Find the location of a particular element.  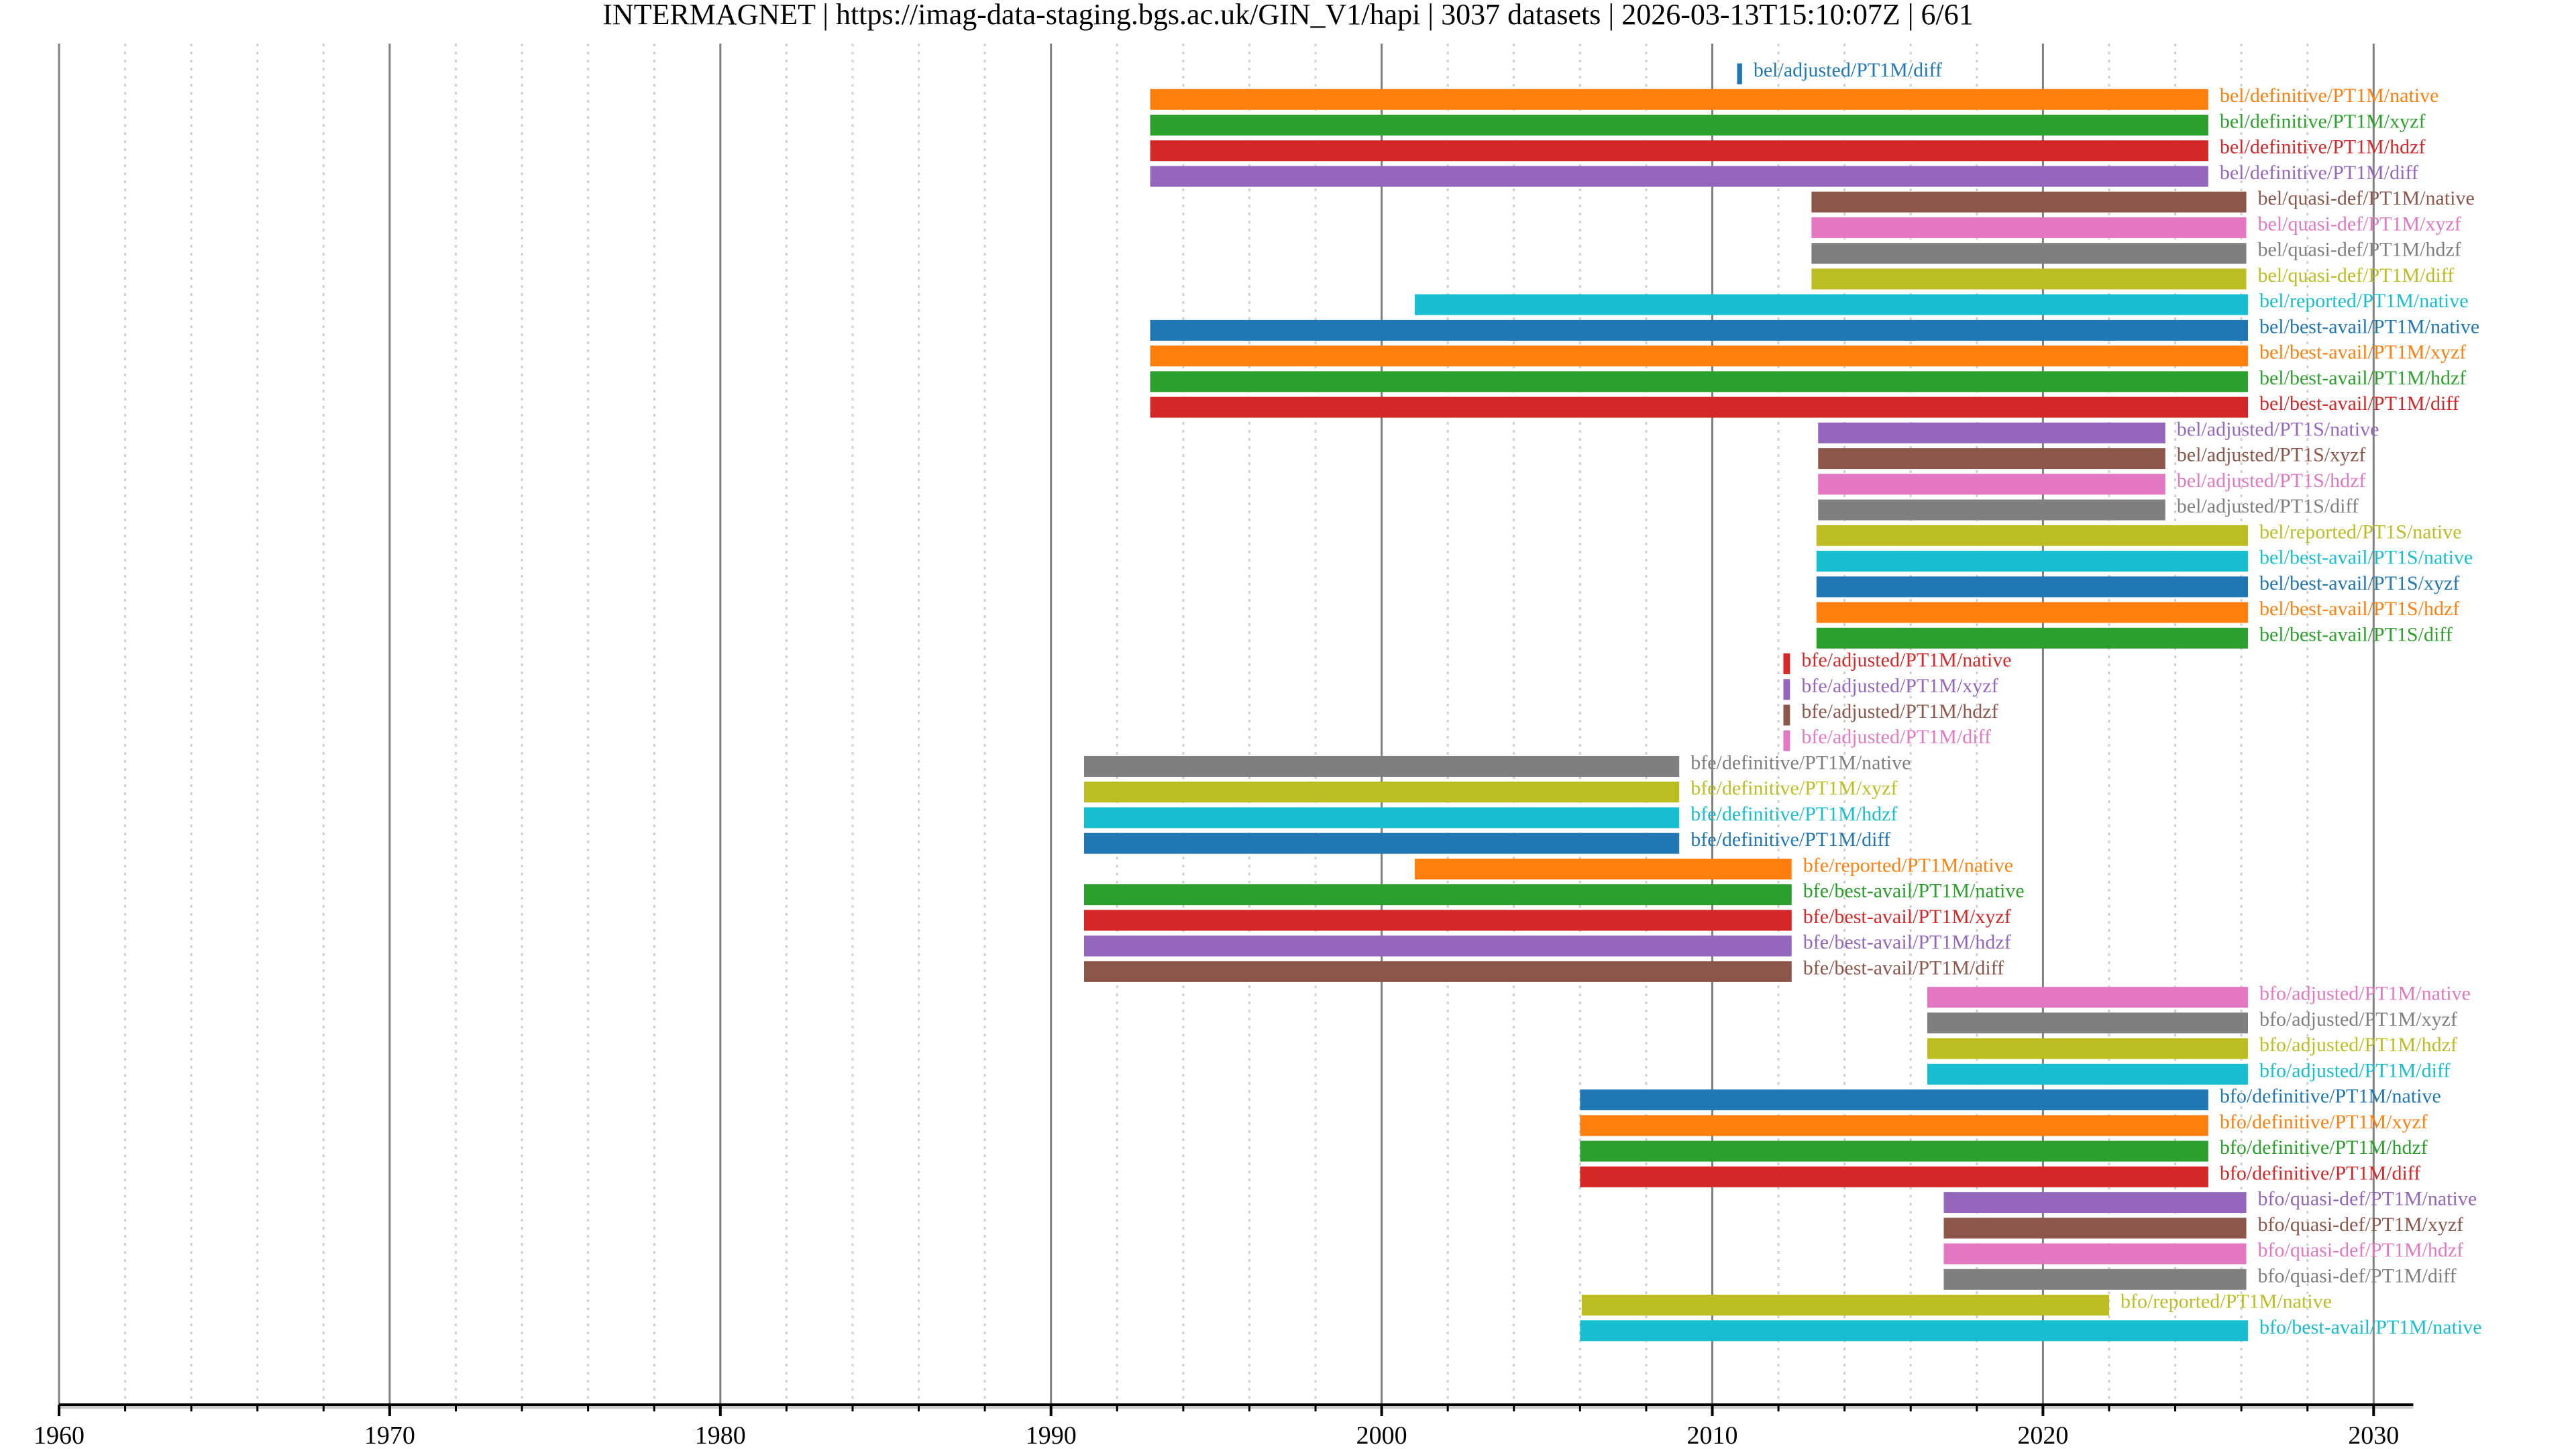

dataset-label: bel/reported/PT1M/native is located at coordinates (2364, 301).